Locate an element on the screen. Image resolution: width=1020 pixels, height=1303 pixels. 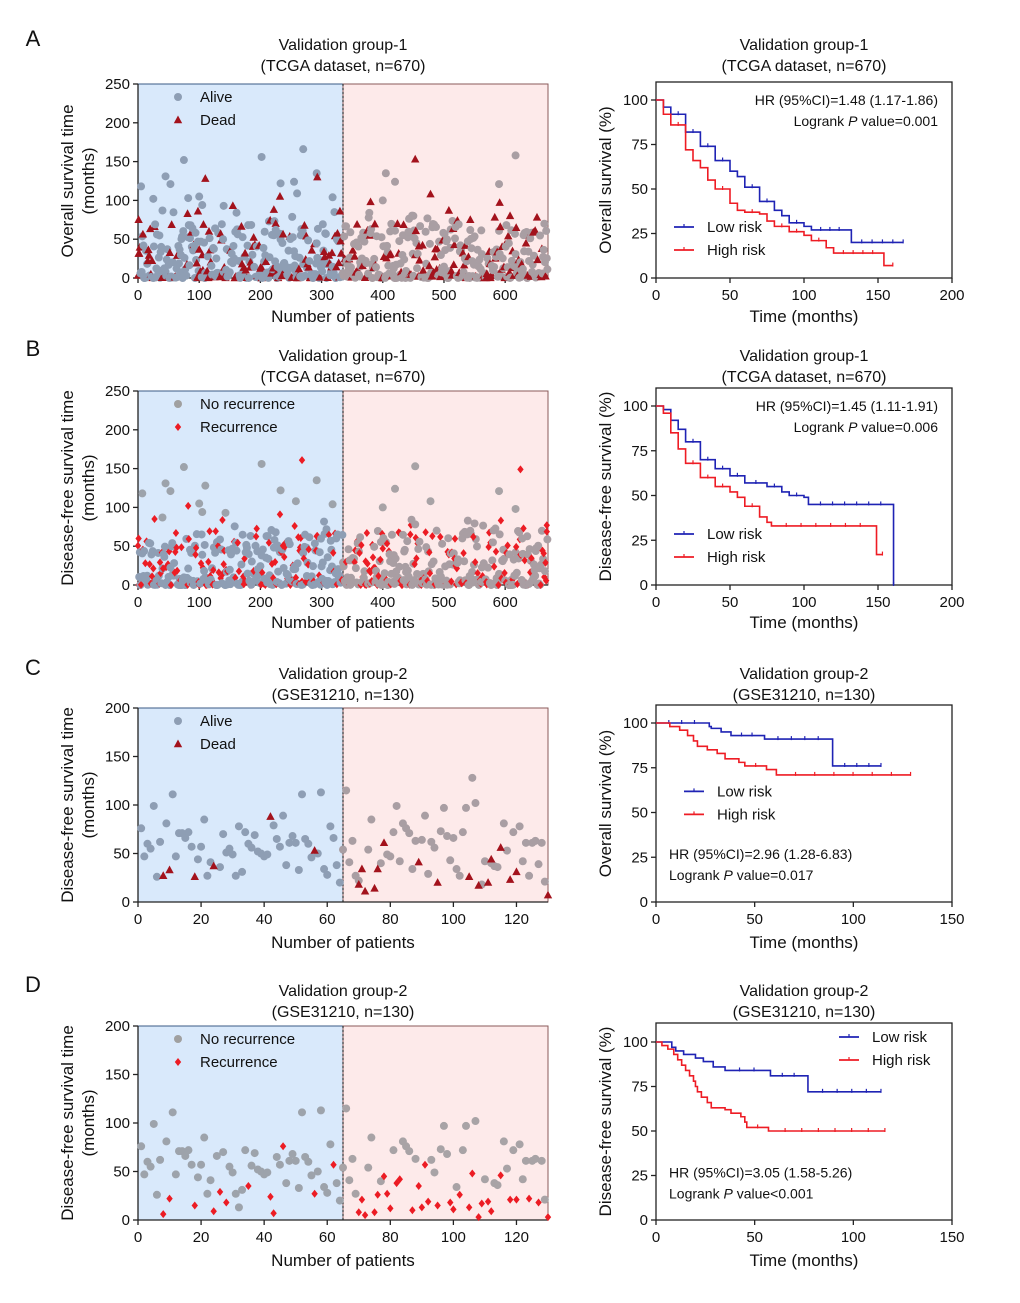
y-tick-label: 50 is located at coordinates (639, 1131).